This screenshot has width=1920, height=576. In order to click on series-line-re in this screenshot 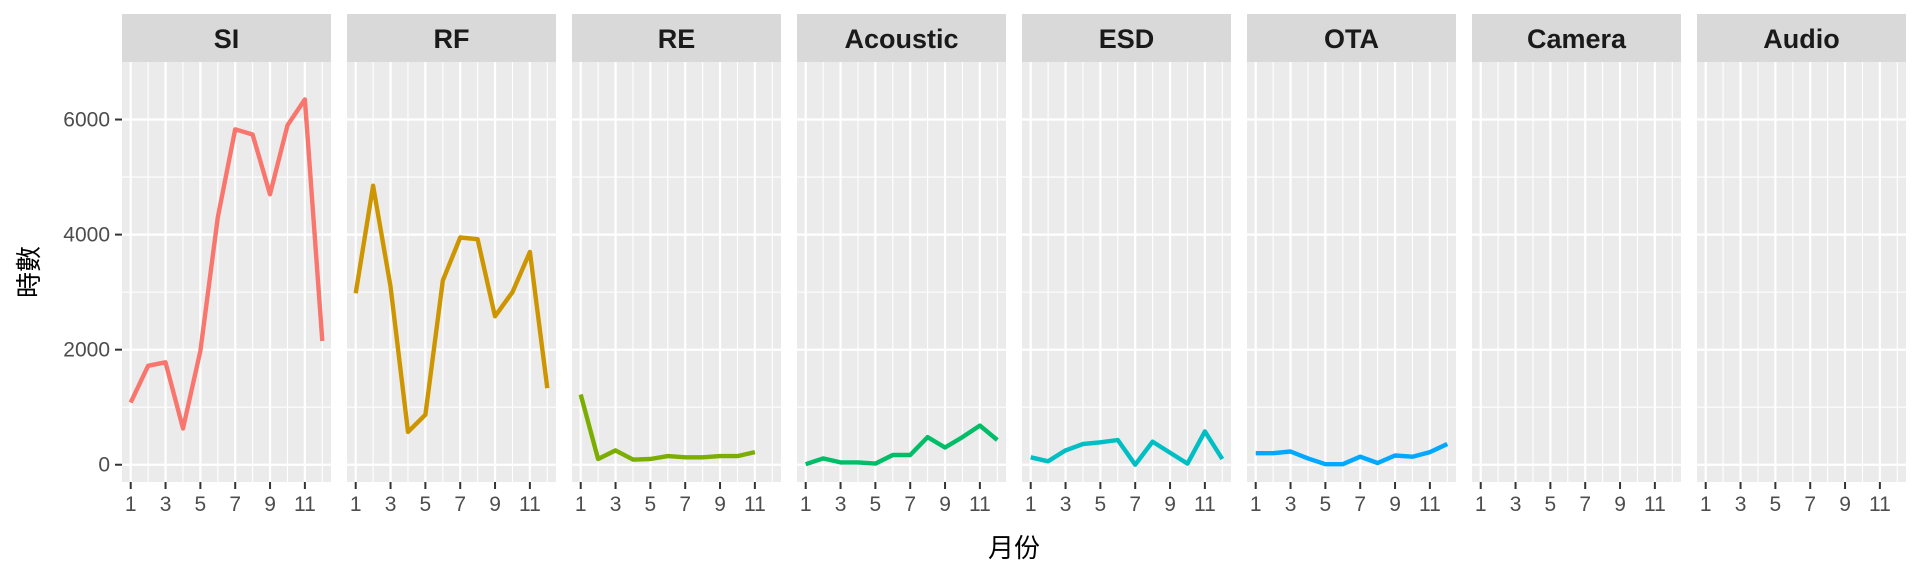, I will do `click(667, 427)`.